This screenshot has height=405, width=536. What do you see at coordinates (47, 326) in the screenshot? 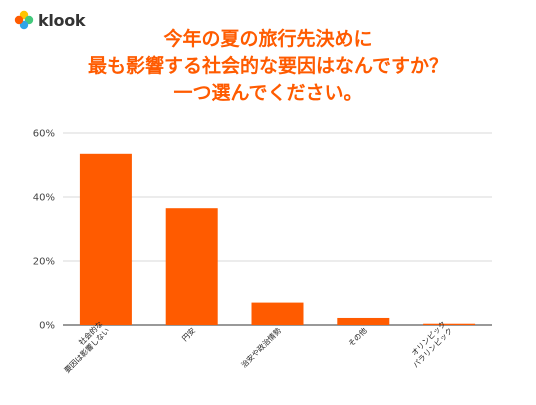
I see `y-tick-label: 0%` at bounding box center [47, 326].